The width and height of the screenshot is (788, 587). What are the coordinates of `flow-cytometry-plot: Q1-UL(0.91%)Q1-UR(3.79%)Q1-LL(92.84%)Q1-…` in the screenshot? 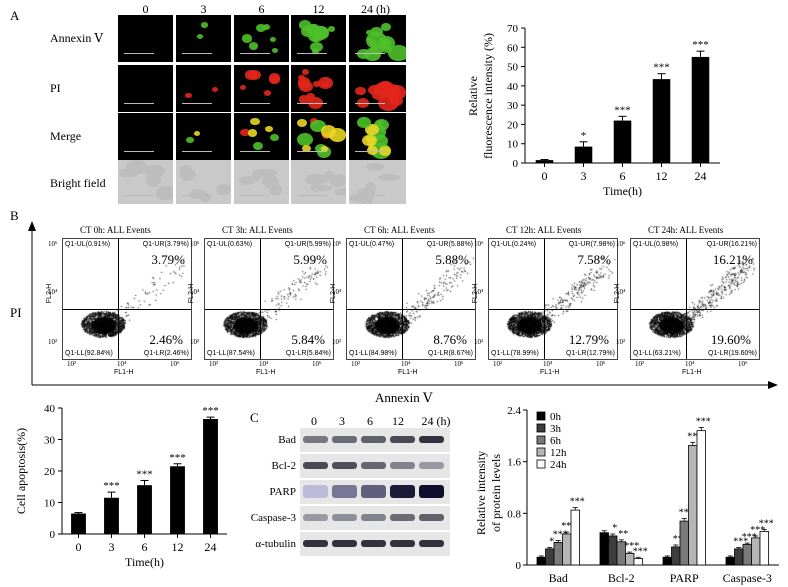 It's located at (127, 299).